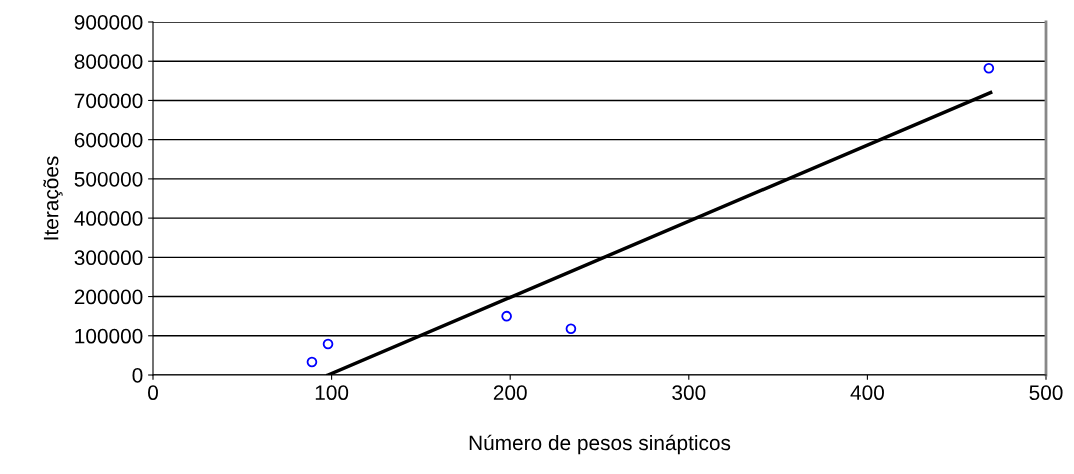  What do you see at coordinates (108, 140) in the screenshot?
I see `y-tick-label: 600000` at bounding box center [108, 140].